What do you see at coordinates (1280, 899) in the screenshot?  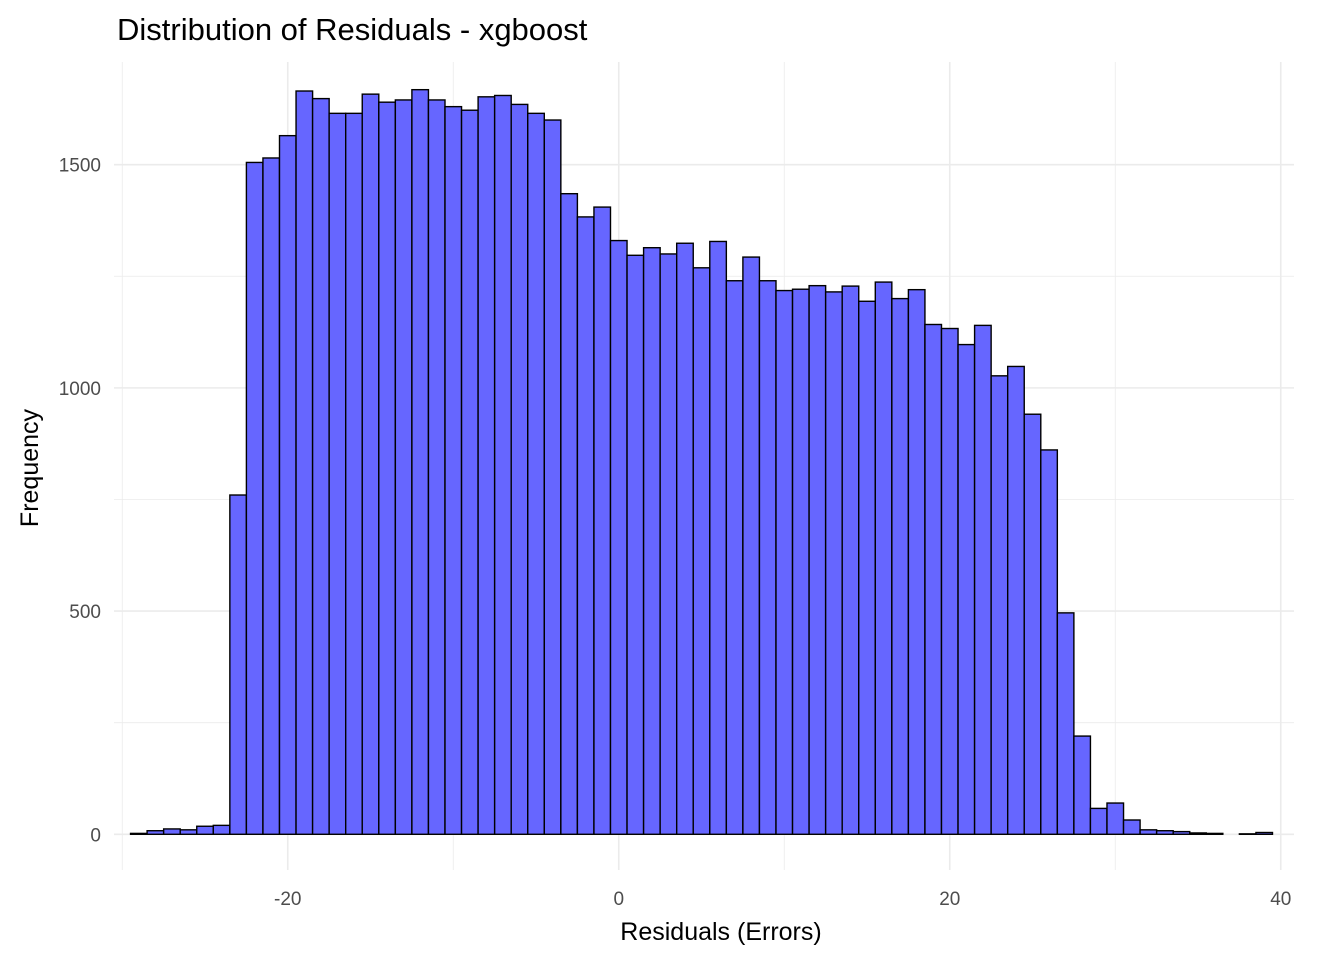 I see `x-tick-label: 40` at bounding box center [1280, 899].